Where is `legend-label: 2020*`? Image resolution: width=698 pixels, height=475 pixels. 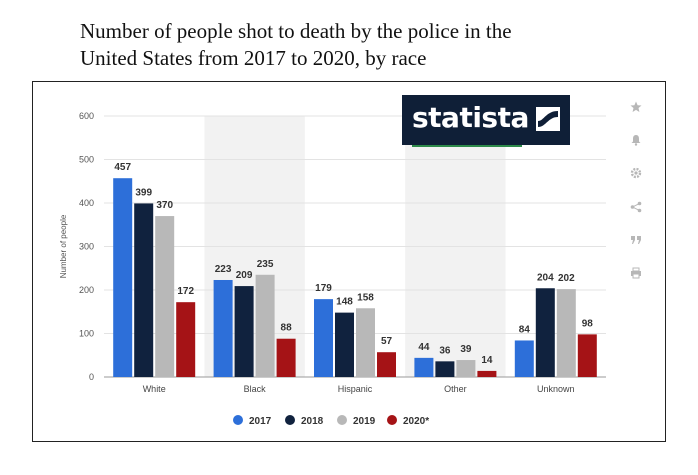 legend-label: 2020* is located at coordinates (416, 421).